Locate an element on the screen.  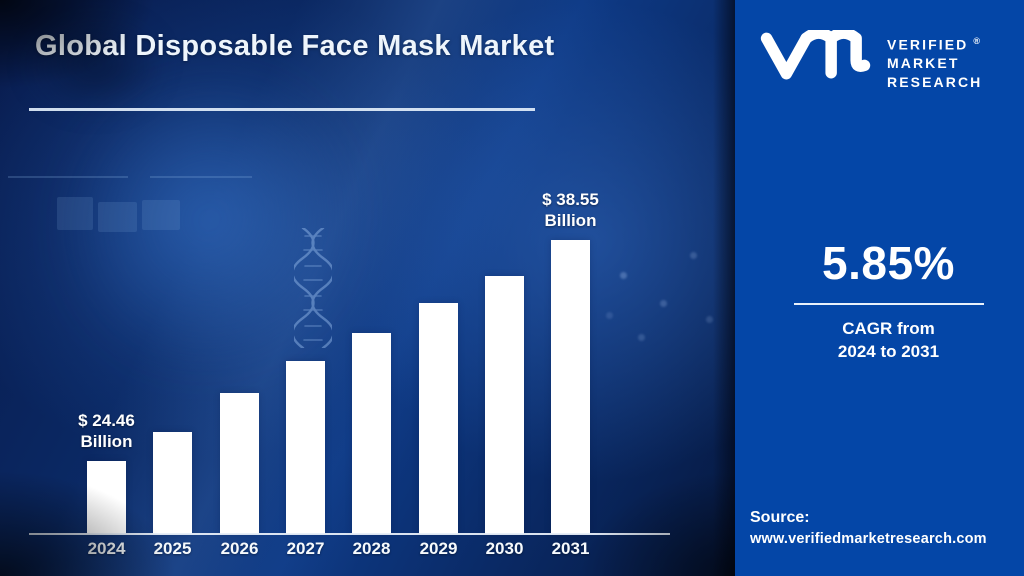
brand-name-line1: VERIFIED ® is located at coordinates (934, 44).